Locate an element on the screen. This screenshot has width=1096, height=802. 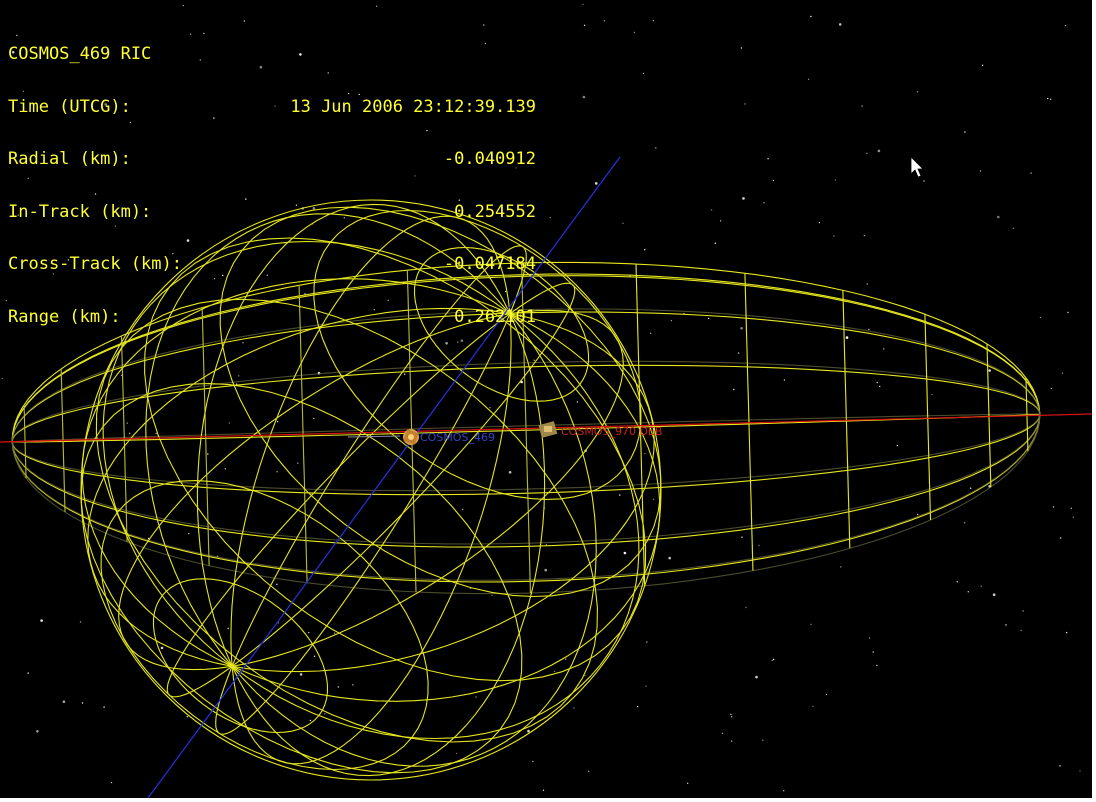
readout-value: 13 Jun 2006 23:12:39.139 is located at coordinates (413, 106).